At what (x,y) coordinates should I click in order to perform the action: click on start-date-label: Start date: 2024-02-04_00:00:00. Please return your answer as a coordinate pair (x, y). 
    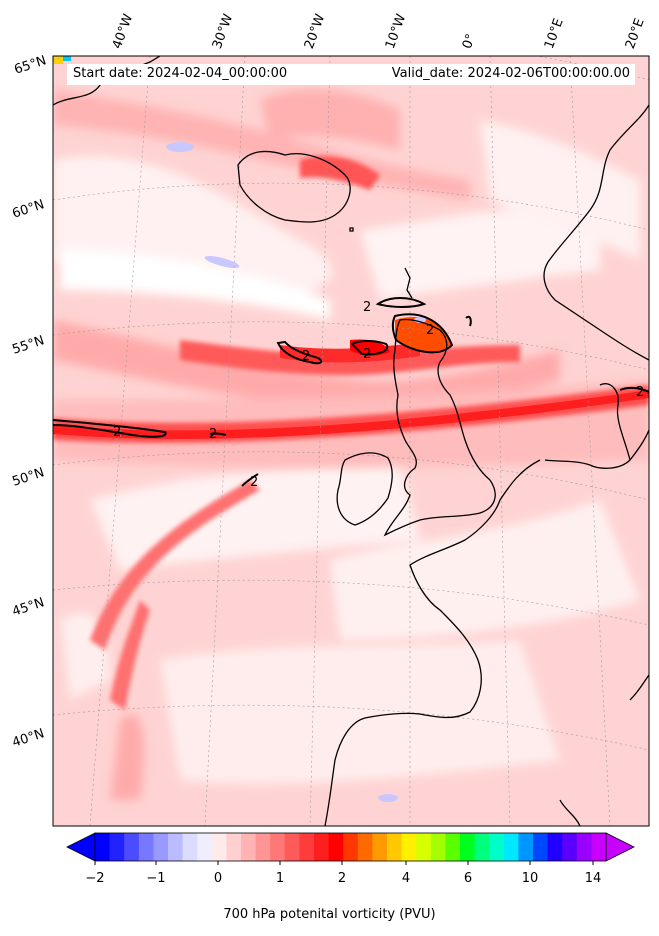
    Looking at the image, I should click on (180, 73).